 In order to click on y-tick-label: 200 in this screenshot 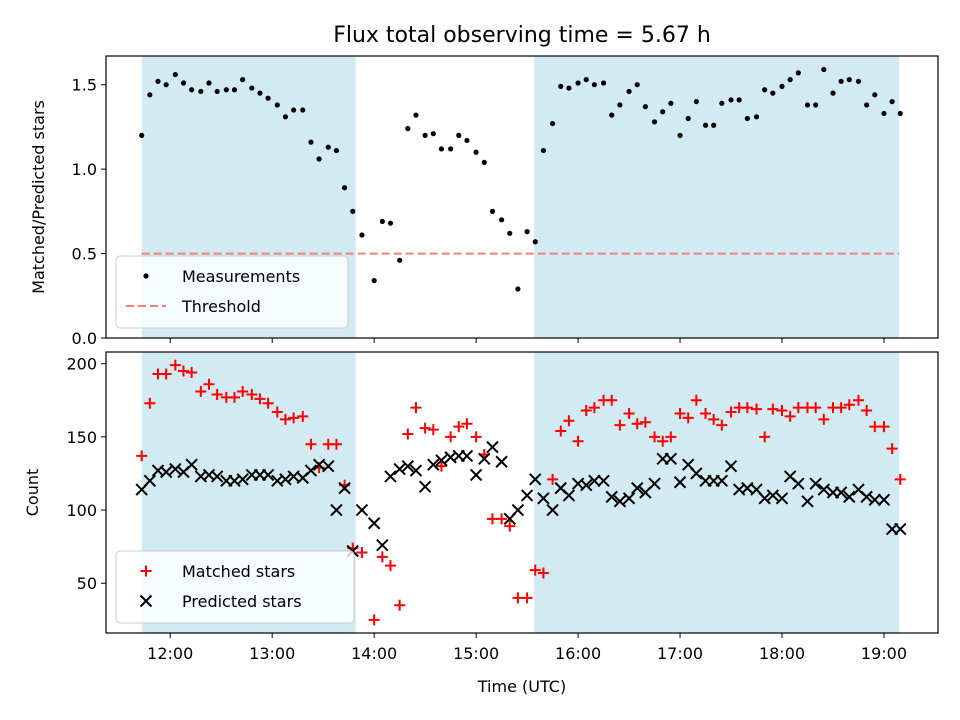, I will do `click(81, 364)`.